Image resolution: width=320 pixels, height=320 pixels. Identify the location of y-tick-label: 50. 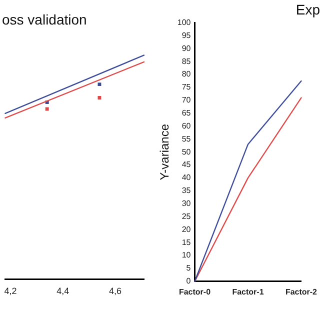
(187, 151).